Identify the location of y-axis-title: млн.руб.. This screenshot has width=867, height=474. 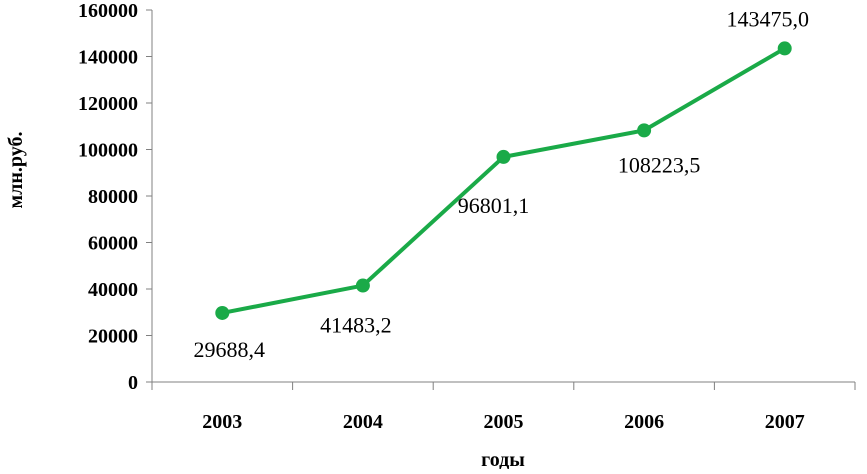
(16, 170).